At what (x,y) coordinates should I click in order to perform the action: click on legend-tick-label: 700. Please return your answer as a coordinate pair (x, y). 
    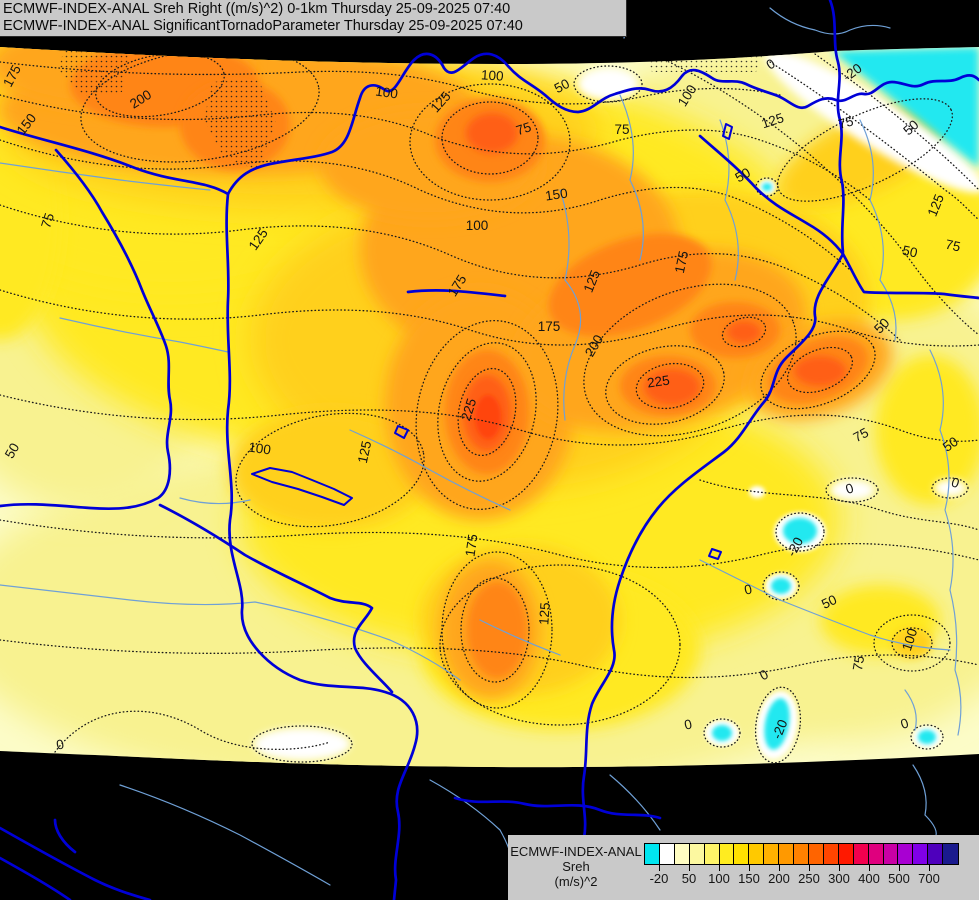
    Looking at the image, I should click on (929, 878).